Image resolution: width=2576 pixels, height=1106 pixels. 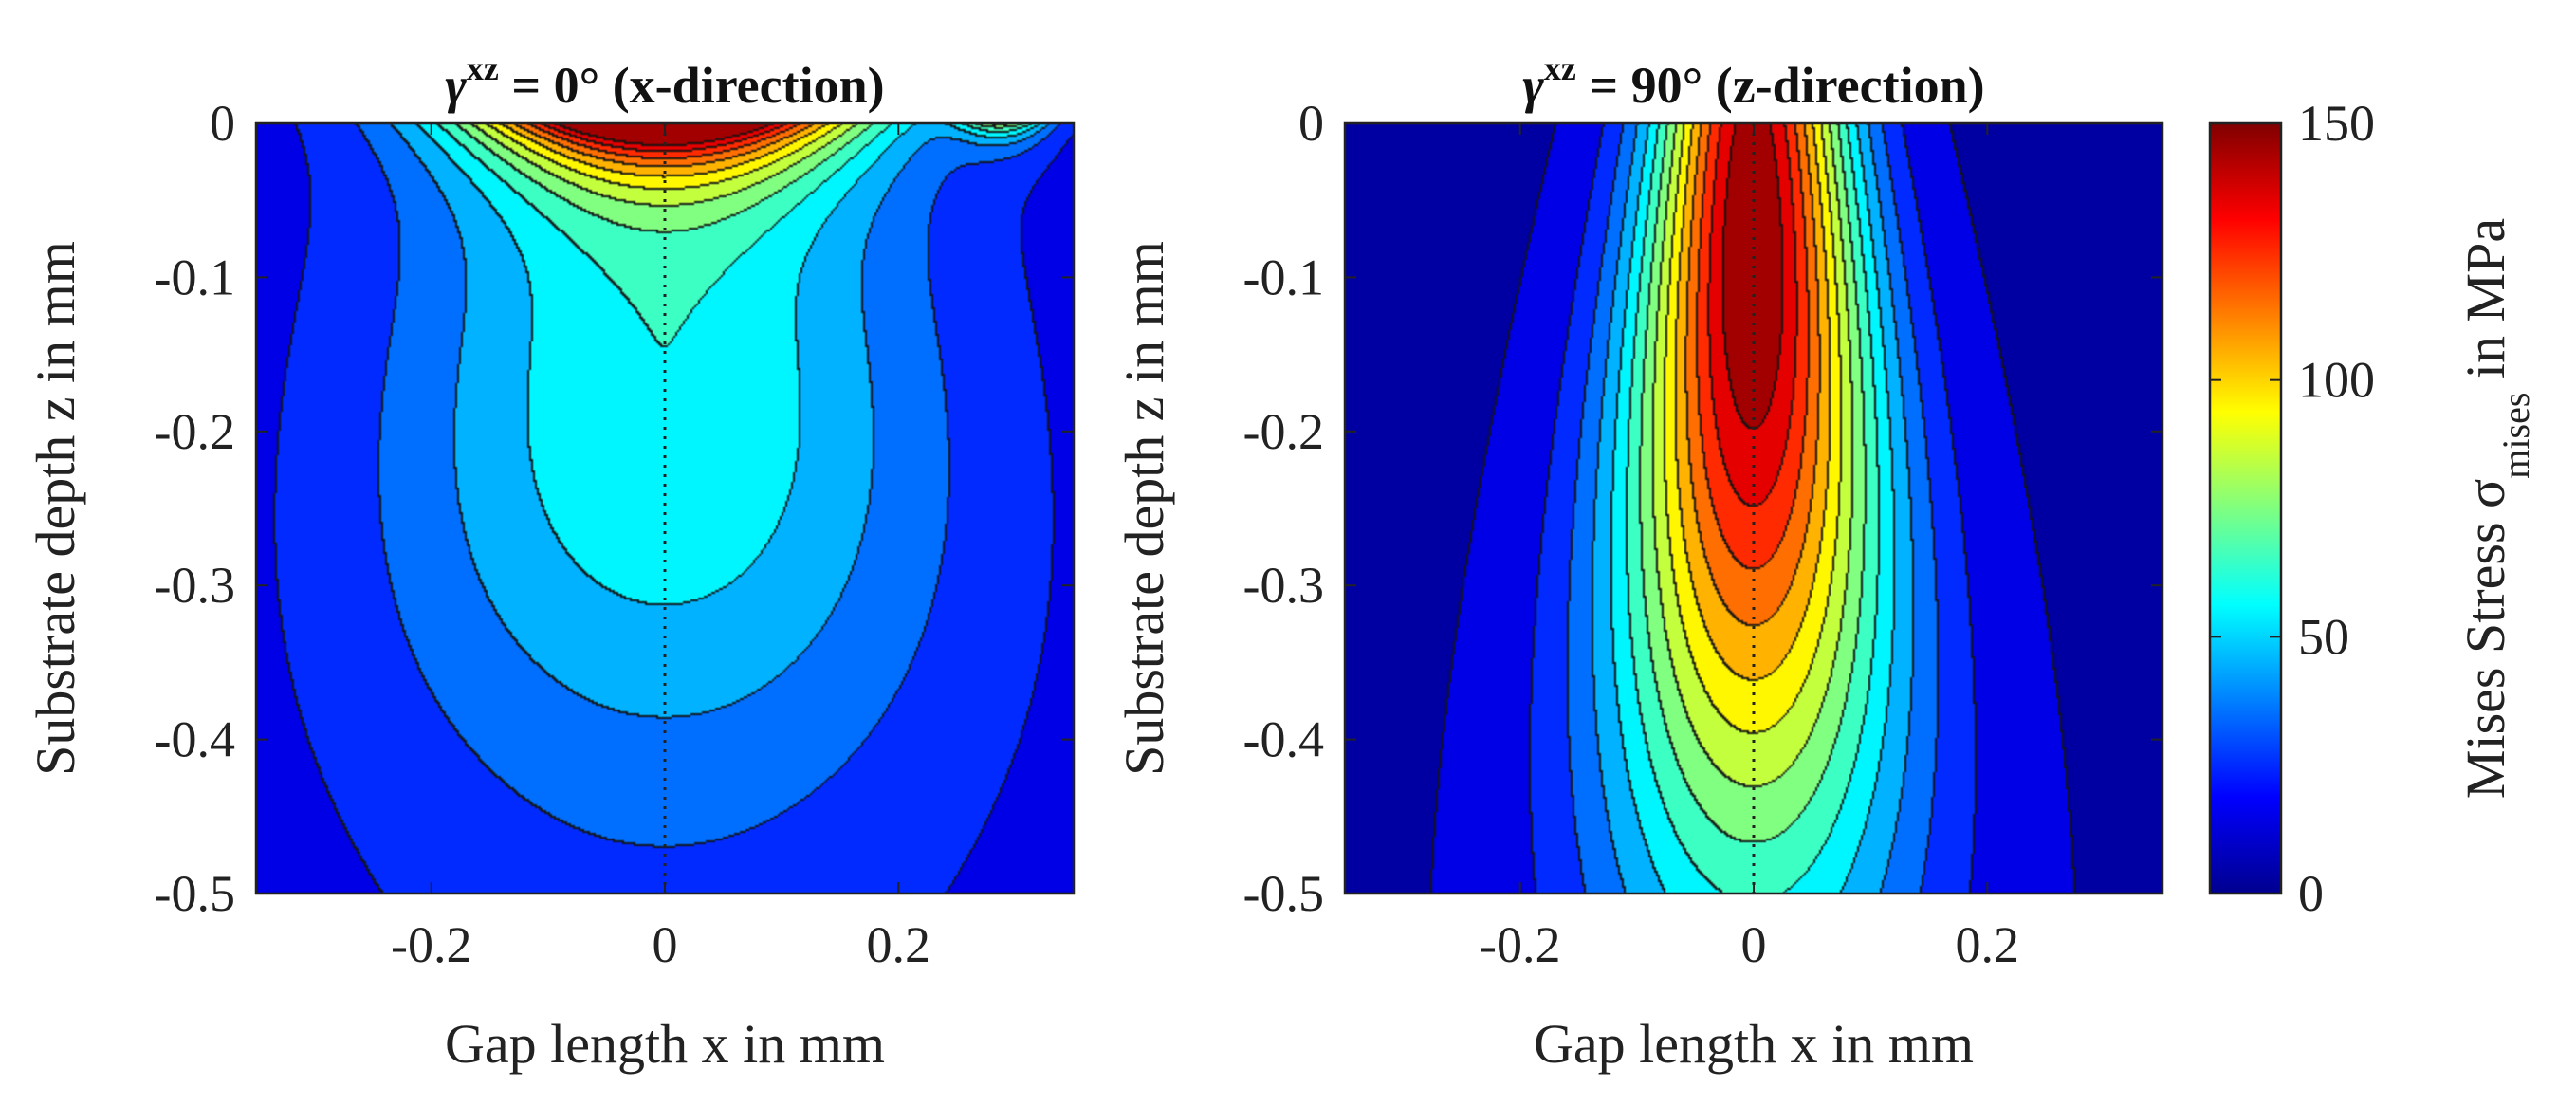 I want to click on right-ytick-label: 0, so click(x=1311, y=123).